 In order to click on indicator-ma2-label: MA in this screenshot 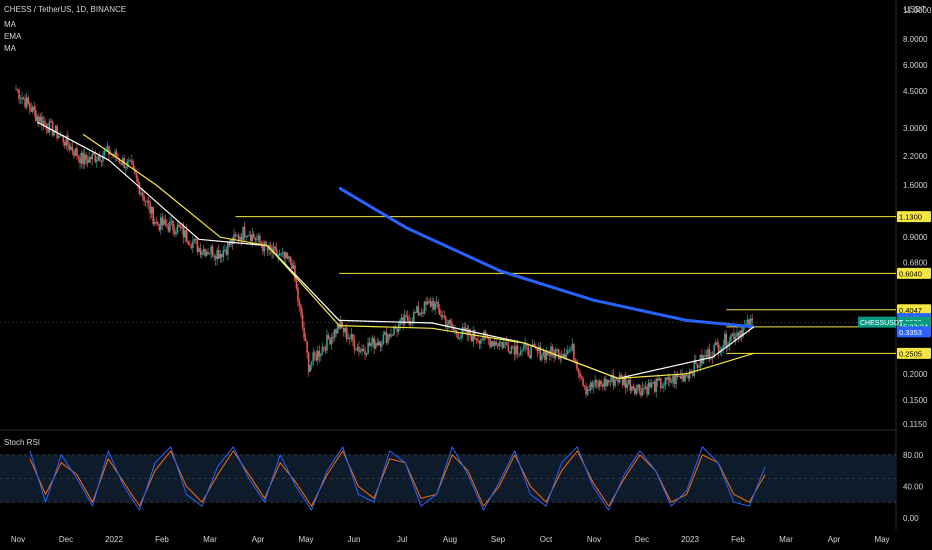, I will do `click(10, 48)`.